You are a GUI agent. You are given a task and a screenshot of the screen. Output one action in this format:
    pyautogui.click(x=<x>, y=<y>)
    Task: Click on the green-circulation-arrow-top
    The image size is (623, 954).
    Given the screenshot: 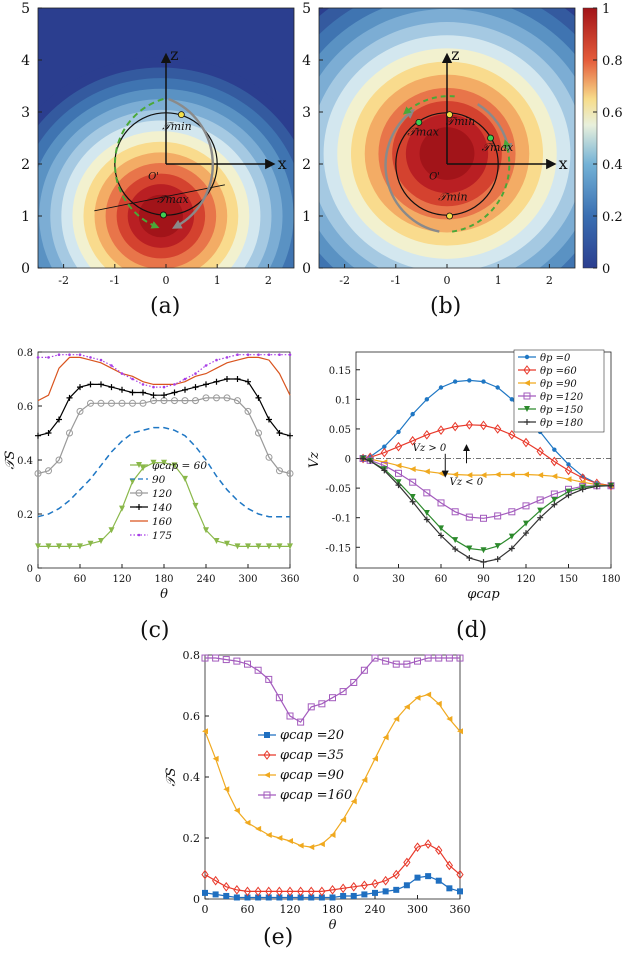 What is the action you would take?
    pyautogui.click(x=428, y=105)
    